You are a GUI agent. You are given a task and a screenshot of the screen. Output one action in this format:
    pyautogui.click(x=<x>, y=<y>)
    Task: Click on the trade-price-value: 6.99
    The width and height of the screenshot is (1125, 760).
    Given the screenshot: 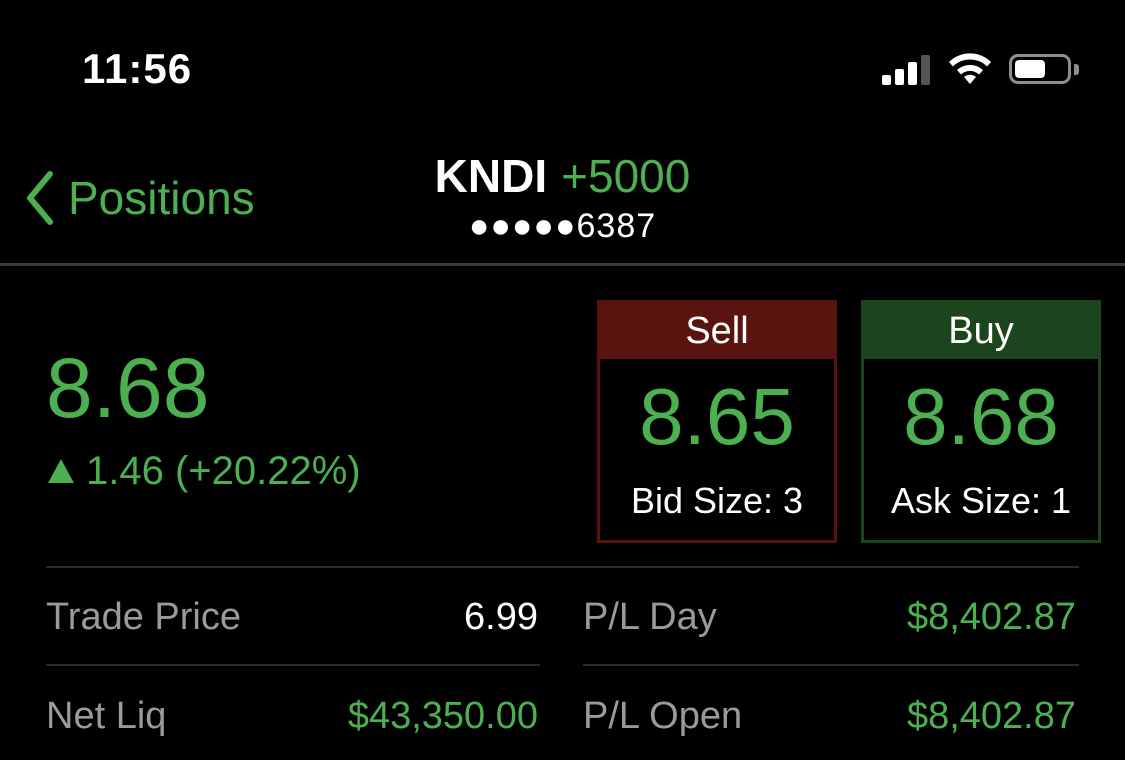 What is the action you would take?
    pyautogui.click(x=501, y=617)
    